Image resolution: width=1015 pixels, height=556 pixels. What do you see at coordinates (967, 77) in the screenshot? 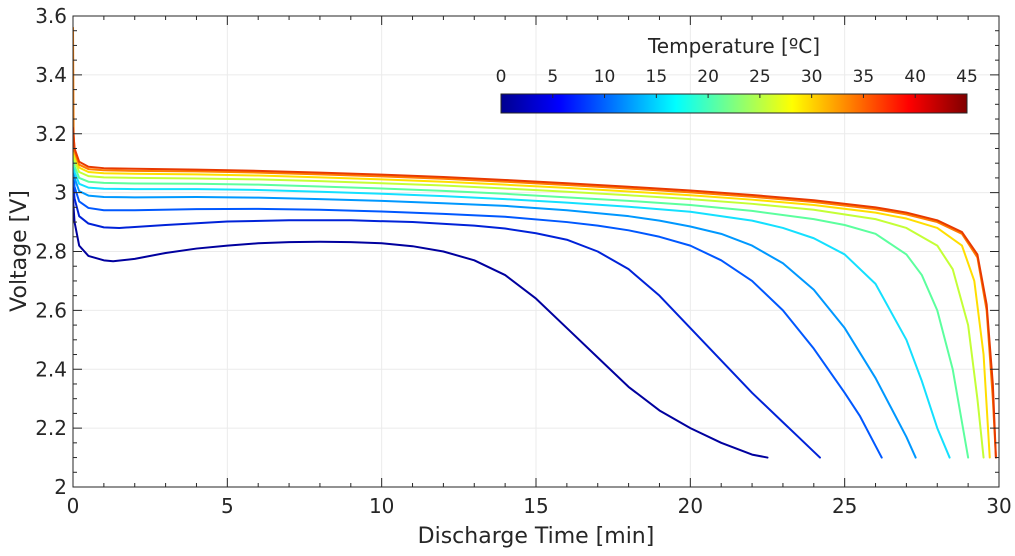
I see `colorbar-tick-label: 45` at bounding box center [967, 77].